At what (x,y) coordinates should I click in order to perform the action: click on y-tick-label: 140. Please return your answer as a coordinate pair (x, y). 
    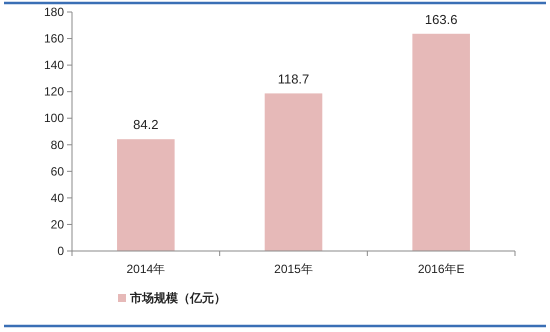
    Looking at the image, I should click on (54, 65).